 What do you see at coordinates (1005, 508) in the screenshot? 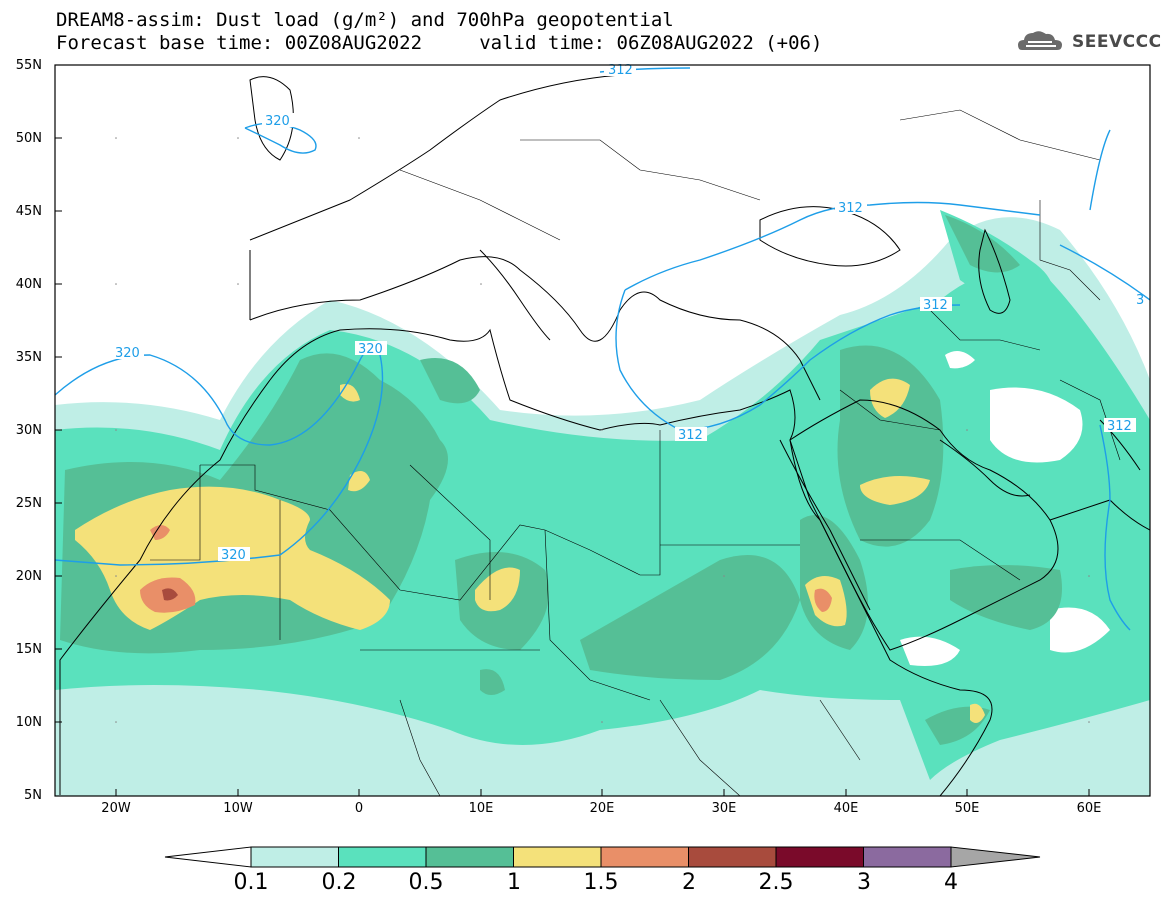
I see `dust-gaps` at bounding box center [1005, 508].